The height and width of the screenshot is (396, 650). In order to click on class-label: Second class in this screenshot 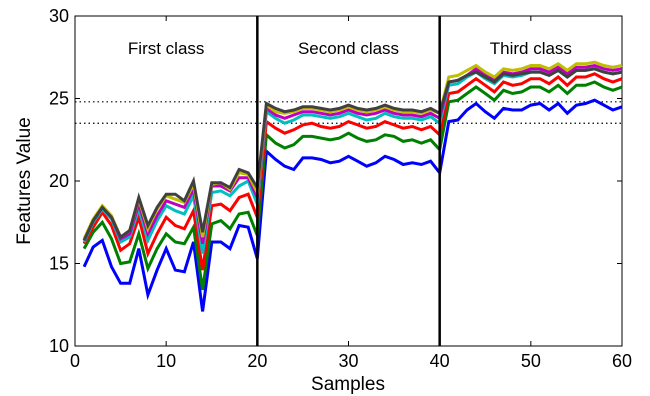, I will do `click(348, 48)`.